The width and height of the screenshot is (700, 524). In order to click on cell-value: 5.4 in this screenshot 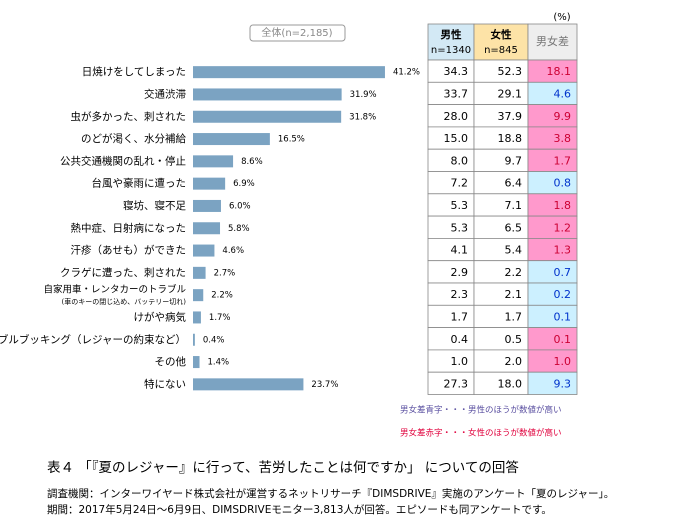, I will do `click(514, 250)`.